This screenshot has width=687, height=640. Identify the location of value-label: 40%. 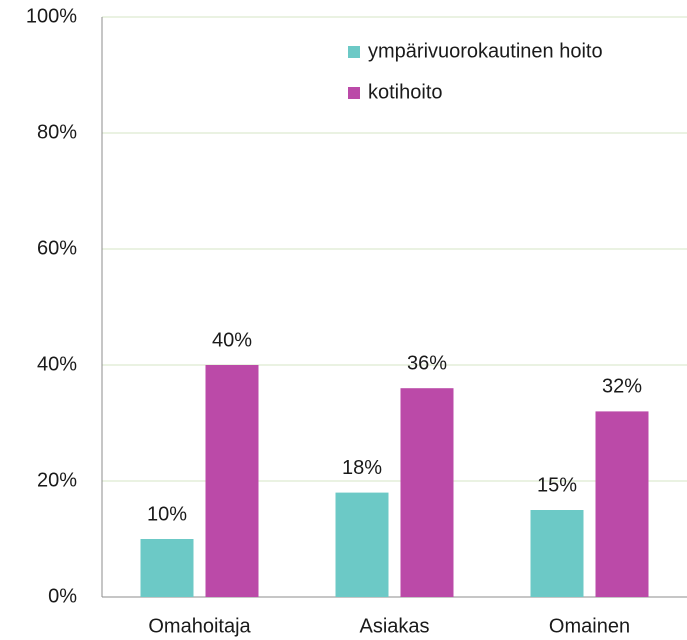
(232, 340).